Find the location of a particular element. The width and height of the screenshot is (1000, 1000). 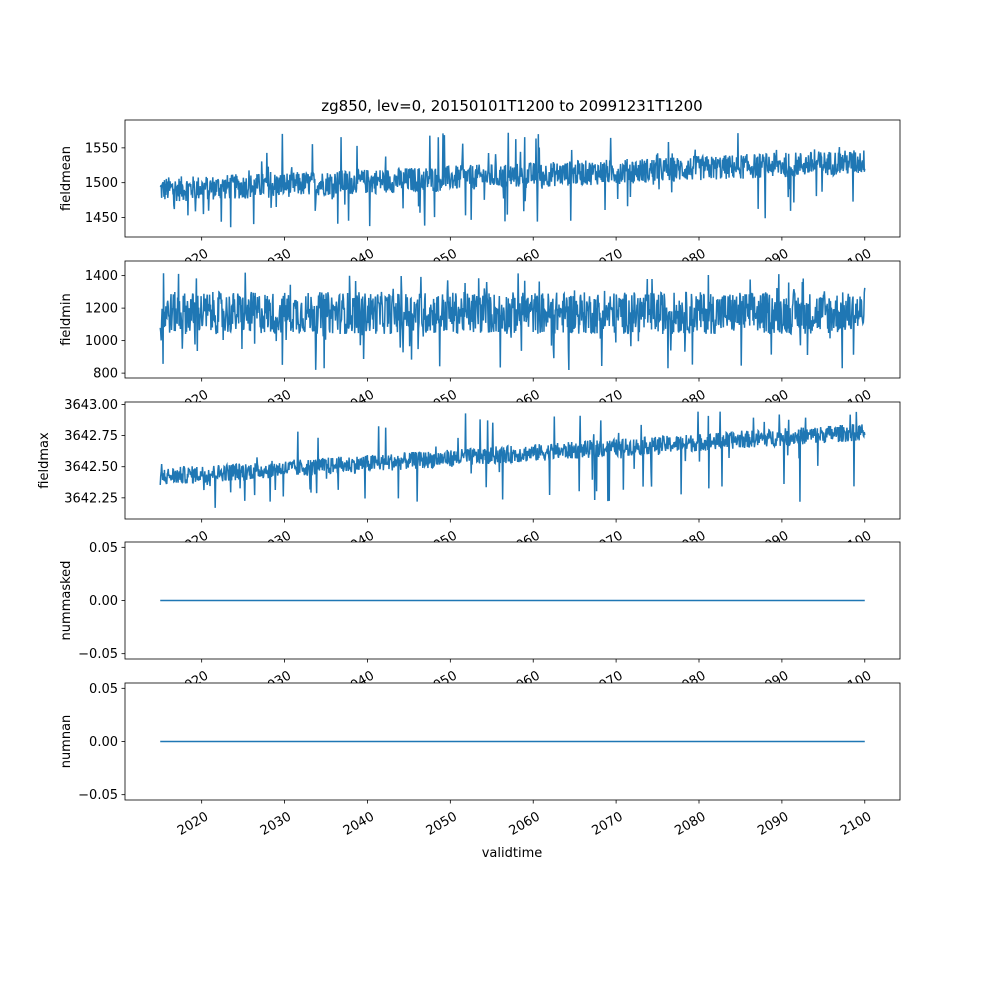

fieldmin-series-line is located at coordinates (512, 321).